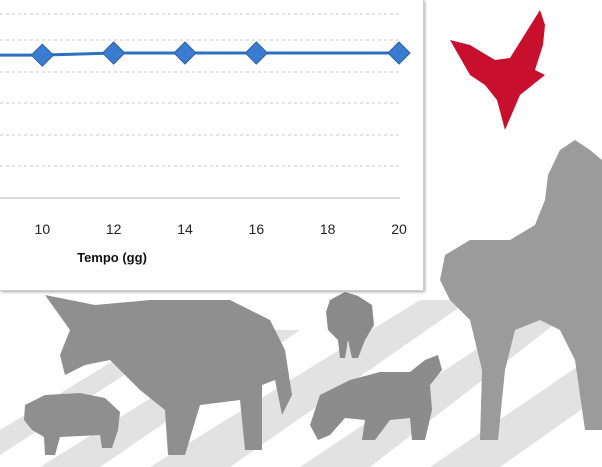 The image size is (602, 467). What do you see at coordinates (112, 257) in the screenshot?
I see `x-axis-label: Tempo (gg)` at bounding box center [112, 257].